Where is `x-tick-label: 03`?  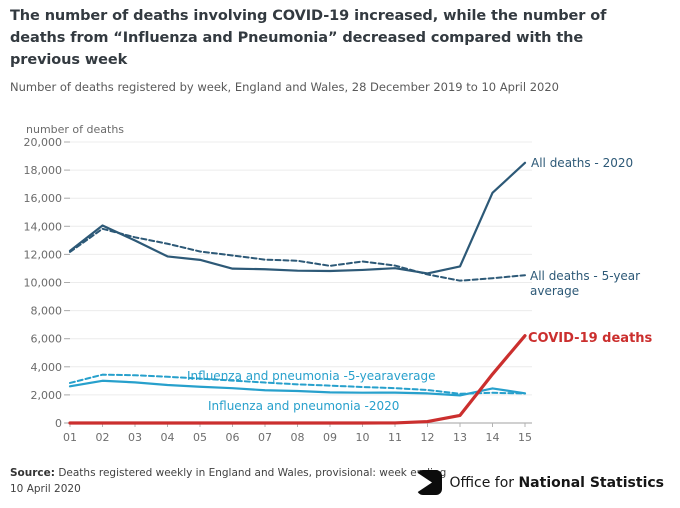 x-tick-label: 03 is located at coordinates (135, 437).